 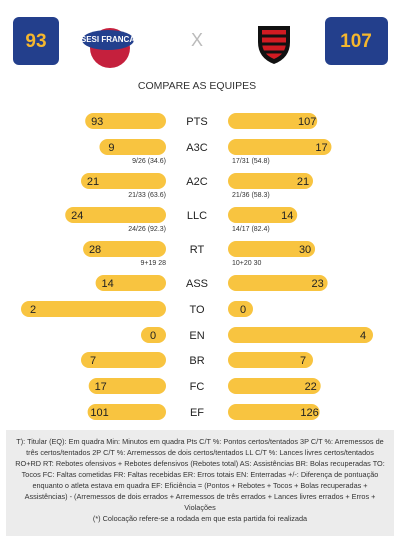 I want to click on away-value: 4, so click(x=363, y=336).